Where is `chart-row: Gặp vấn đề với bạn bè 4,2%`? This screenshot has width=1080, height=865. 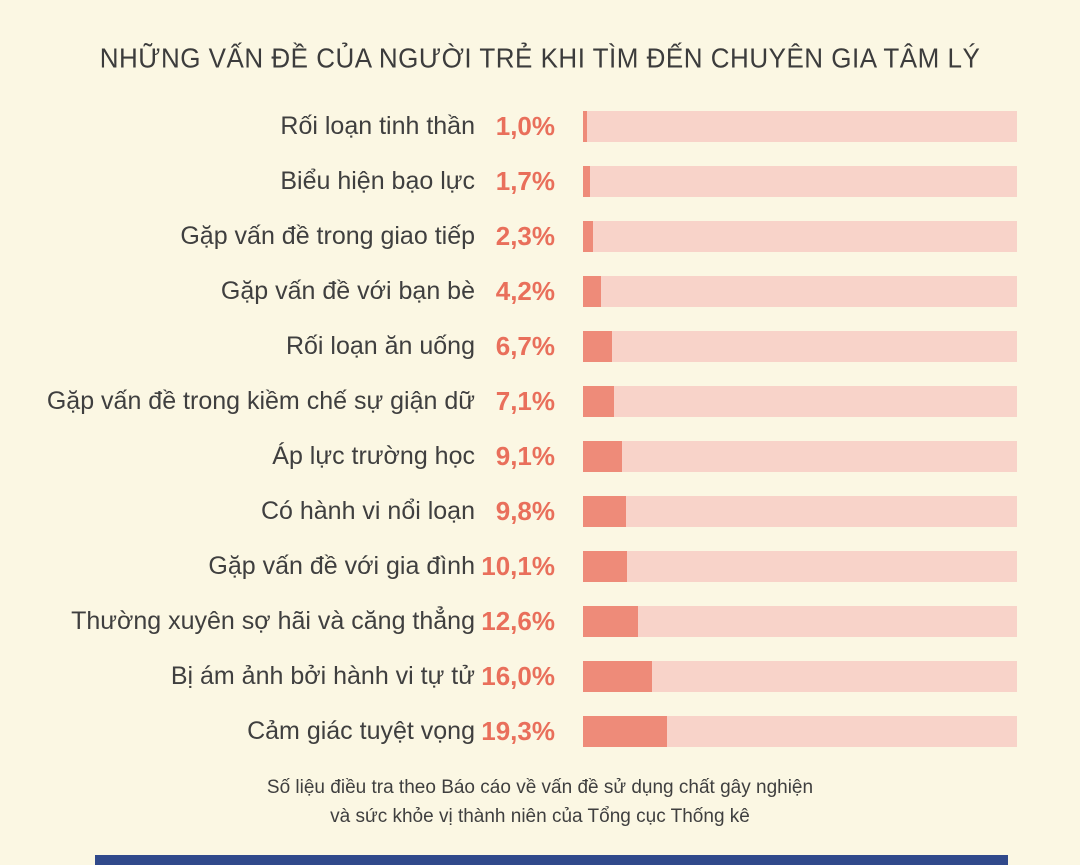
chart-row: Gặp vấn đề với bạn bè 4,2% is located at coordinates (540, 291).